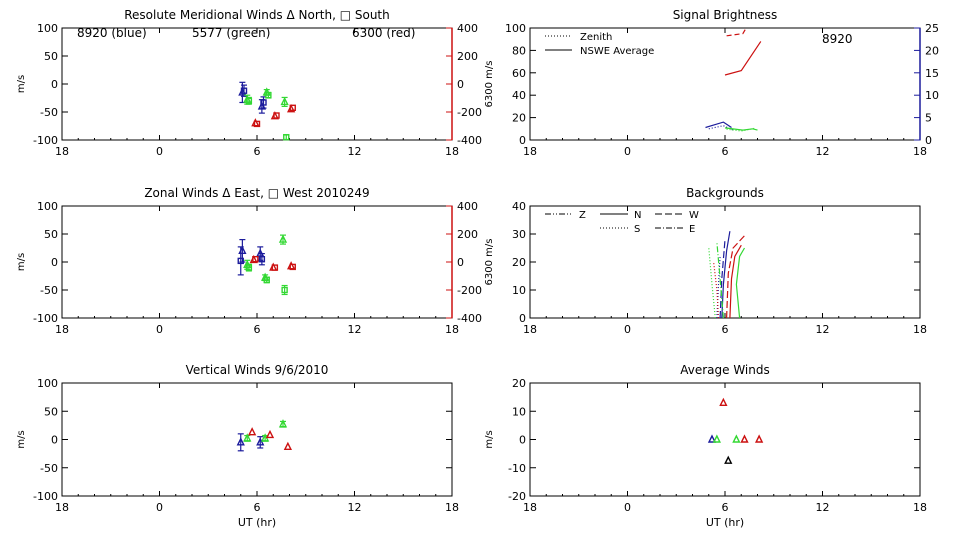 This screenshot has height=540, width=960. What do you see at coordinates (517, 496) in the screenshot?
I see `y-tick-label: -20` at bounding box center [517, 496].